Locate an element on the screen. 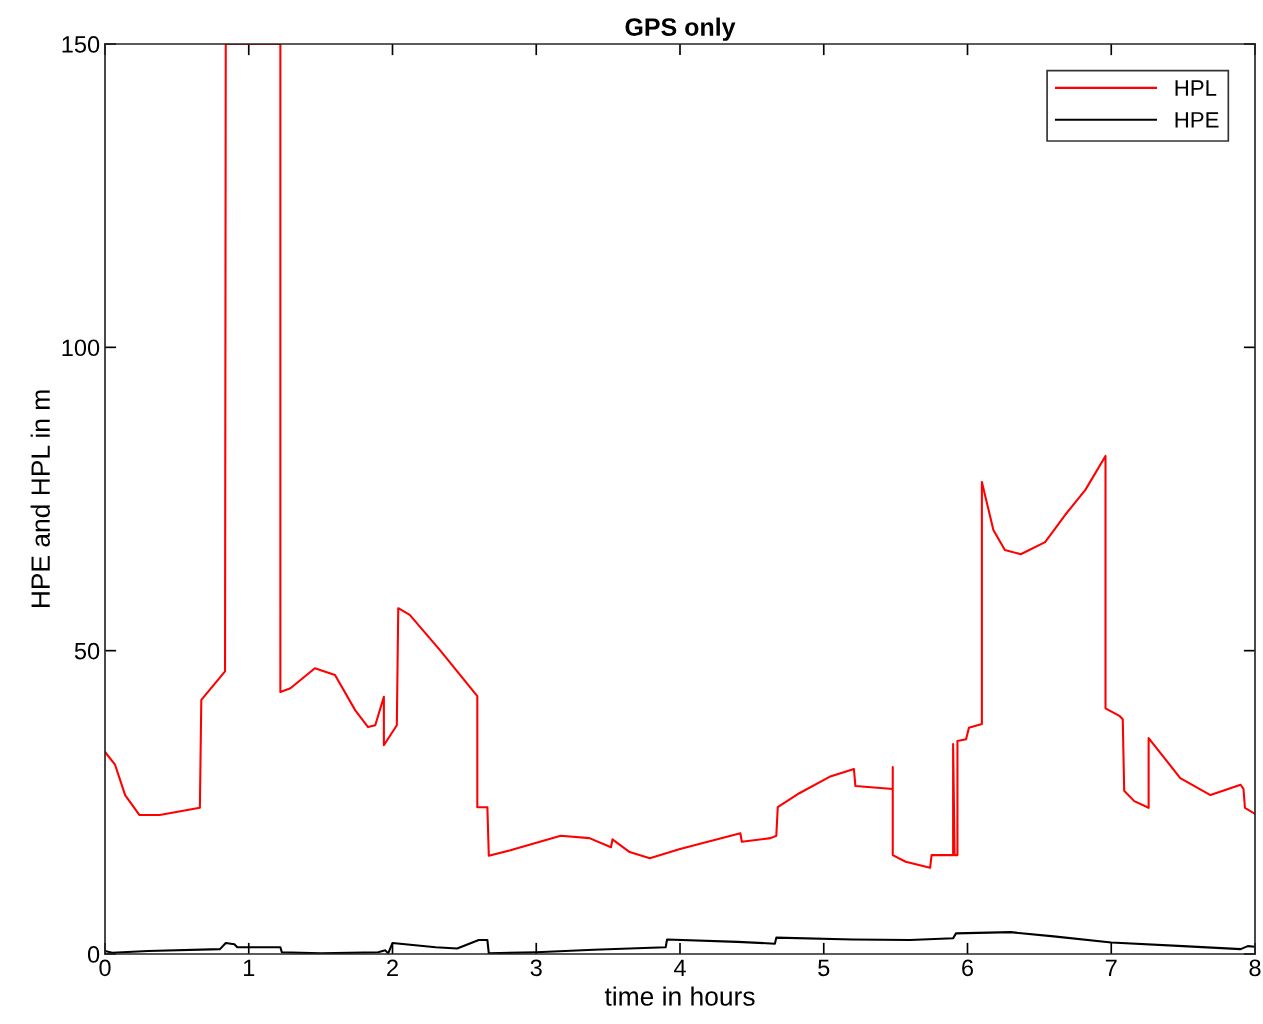 This screenshot has height=1024, width=1263. x-tick-label: 8 is located at coordinates (1255, 968).